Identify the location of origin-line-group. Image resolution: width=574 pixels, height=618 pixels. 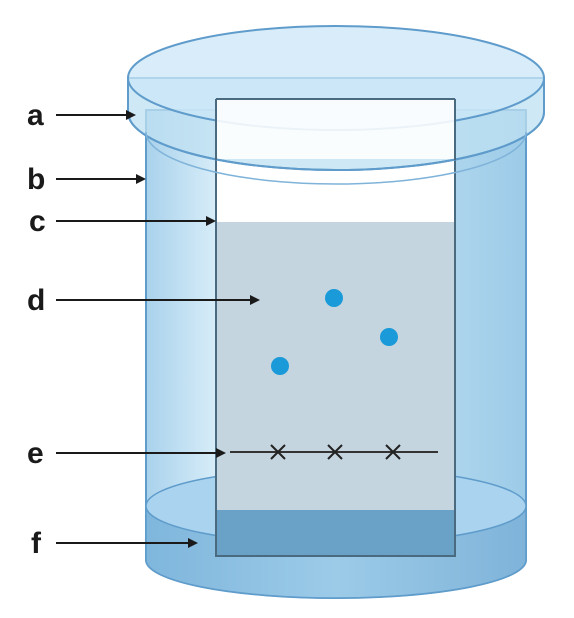
(334, 452).